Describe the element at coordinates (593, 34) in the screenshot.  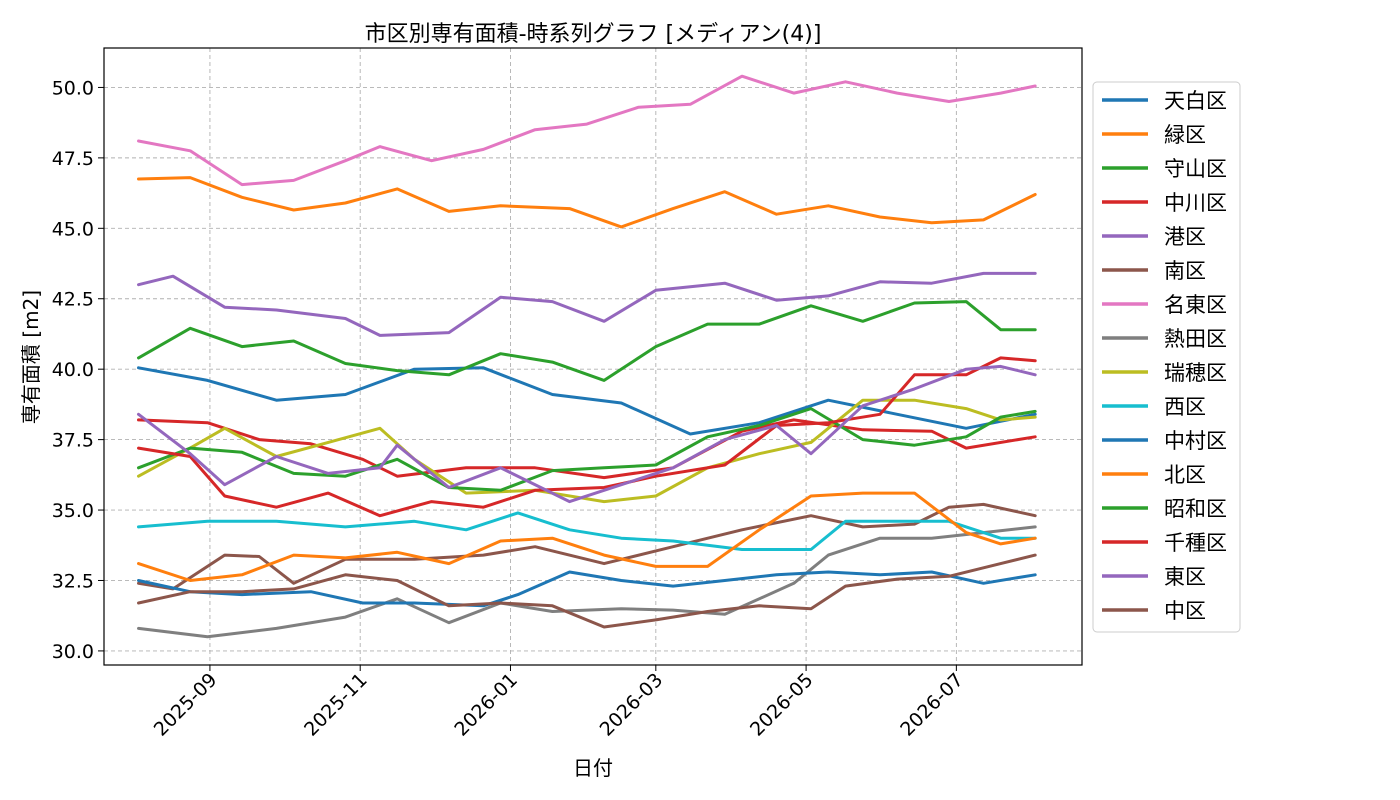
I see `chart-title: 市区別専有面積-時系列グラフ [メディアン(4)]` at that location.